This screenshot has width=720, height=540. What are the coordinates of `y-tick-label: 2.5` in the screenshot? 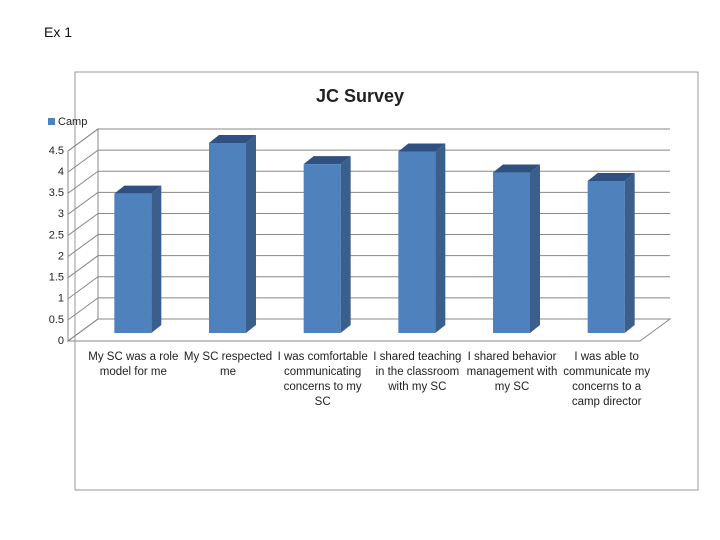 It's located at (56, 235).